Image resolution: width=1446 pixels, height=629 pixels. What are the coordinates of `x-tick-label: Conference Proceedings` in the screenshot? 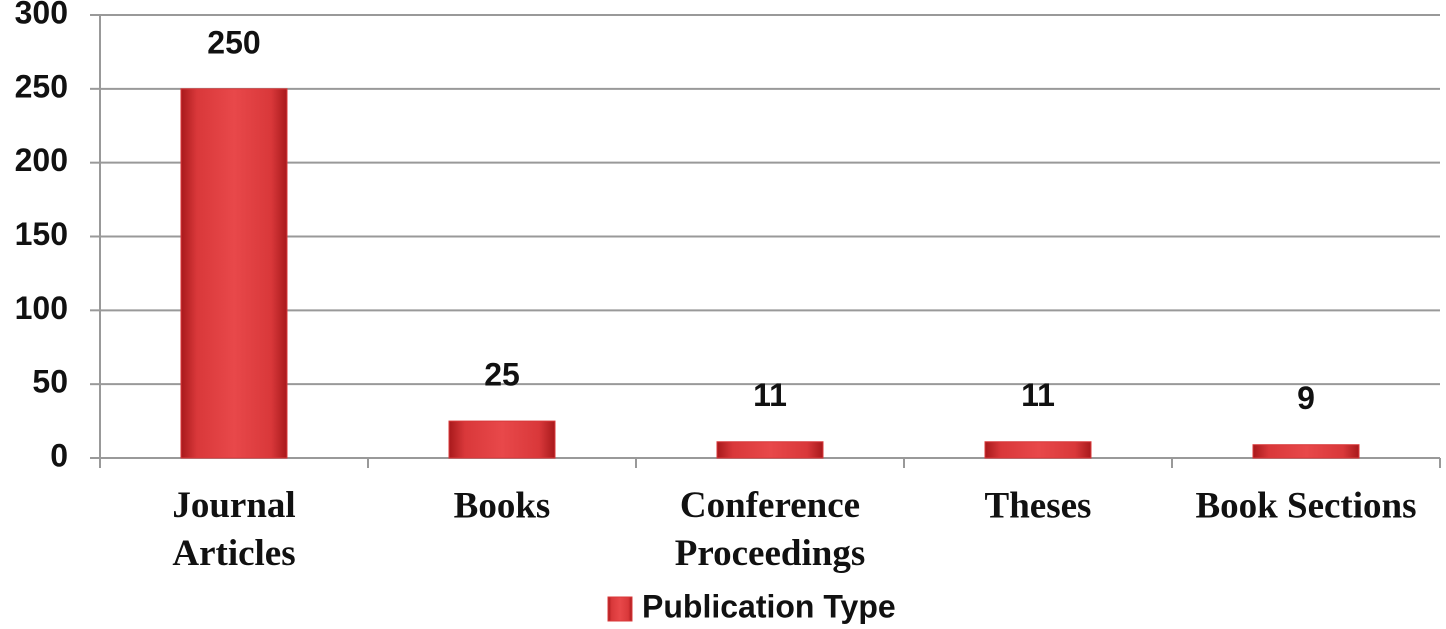 It's located at (770, 529).